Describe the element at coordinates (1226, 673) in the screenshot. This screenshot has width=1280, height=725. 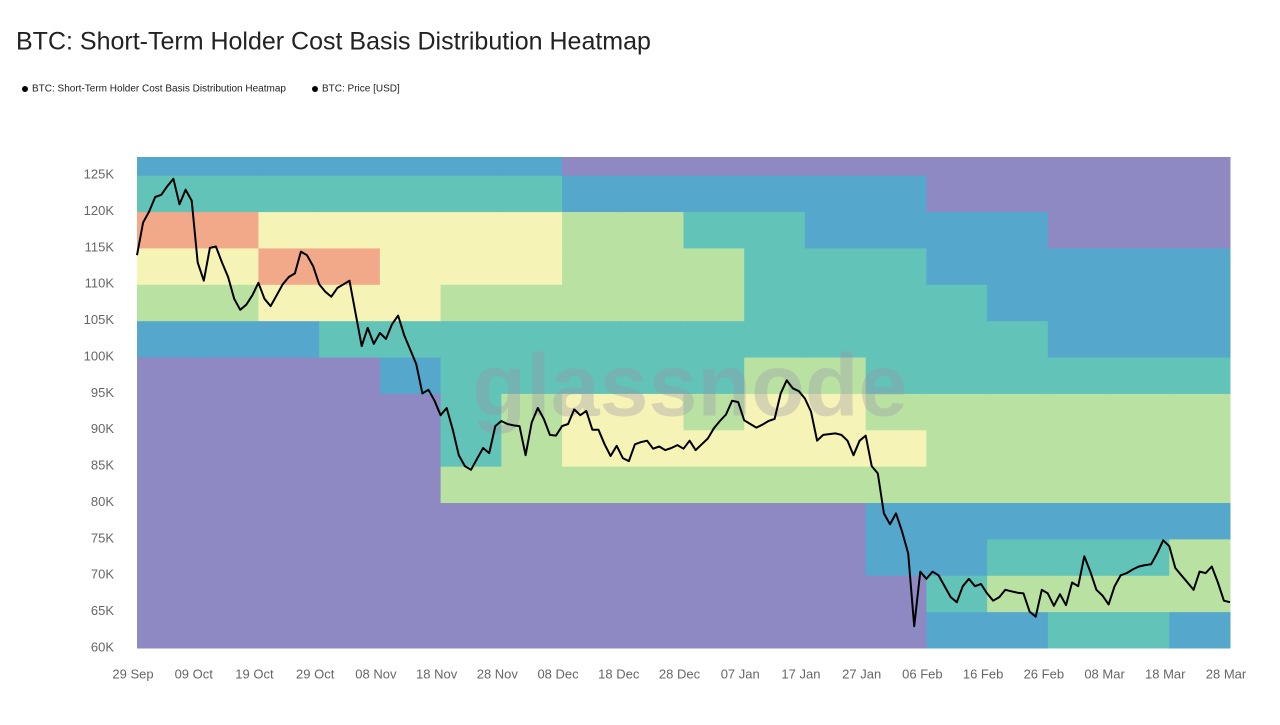
I see `x-tick-label: 28 Mar` at that location.